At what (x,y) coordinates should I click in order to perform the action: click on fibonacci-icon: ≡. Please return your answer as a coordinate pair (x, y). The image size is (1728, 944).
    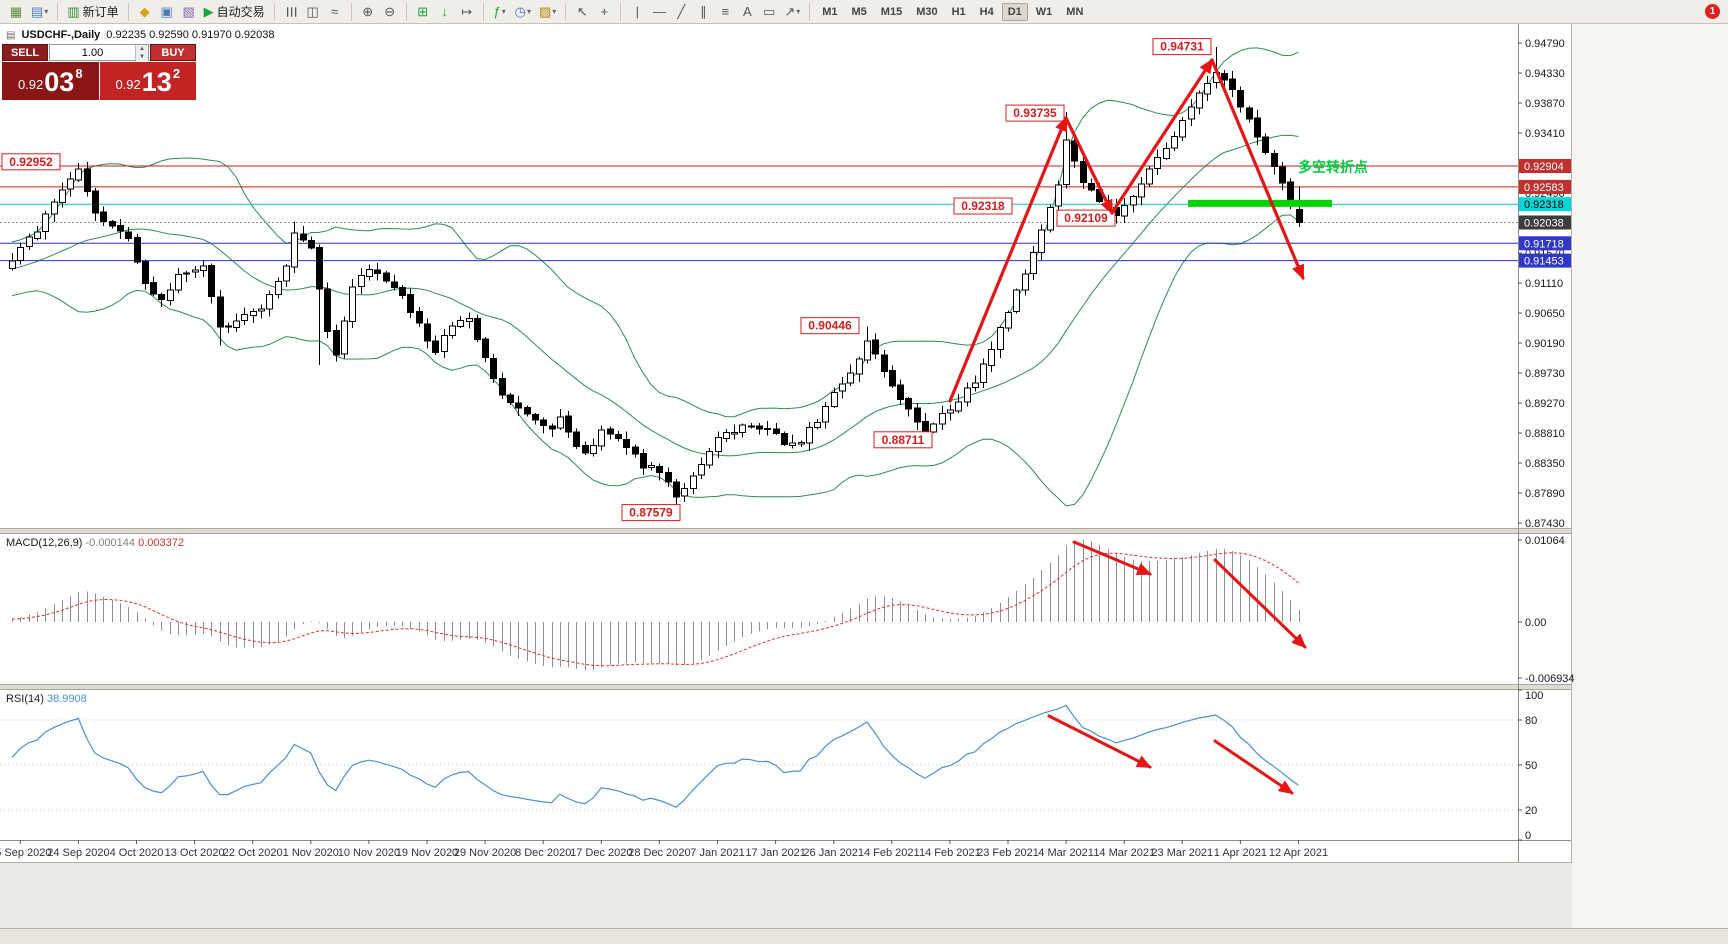
    Looking at the image, I should click on (725, 12).